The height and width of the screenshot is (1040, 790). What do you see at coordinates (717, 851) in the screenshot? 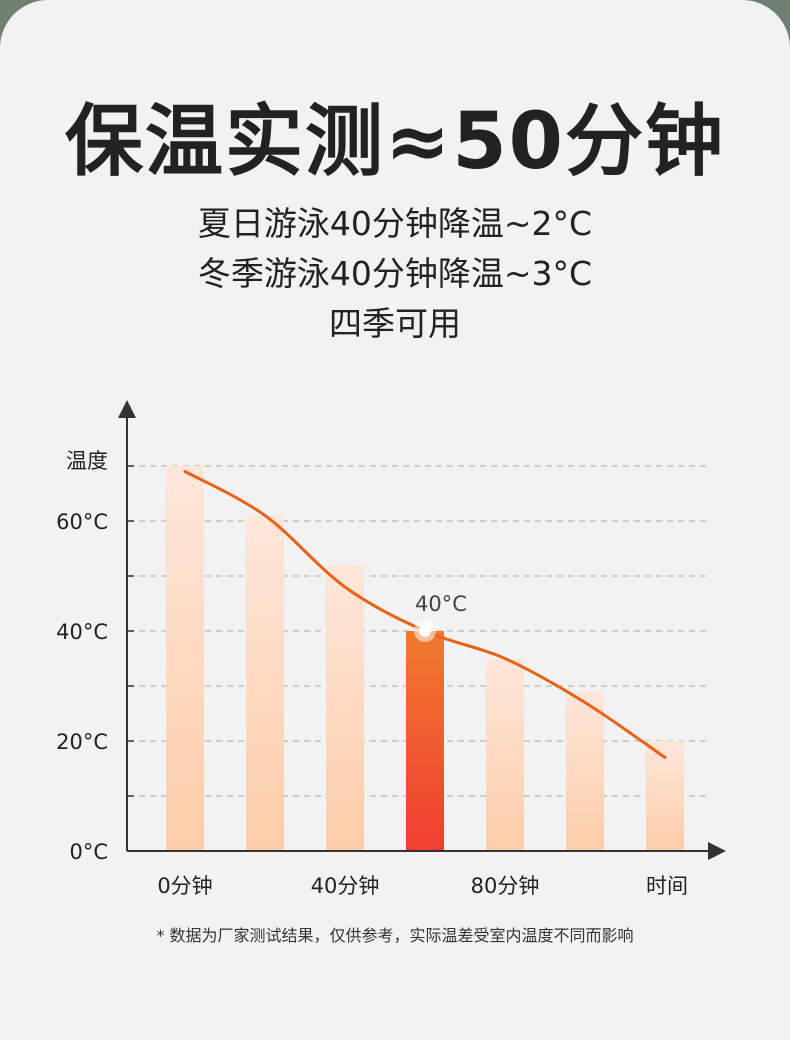
I see `x-axis-arrow-icon` at bounding box center [717, 851].